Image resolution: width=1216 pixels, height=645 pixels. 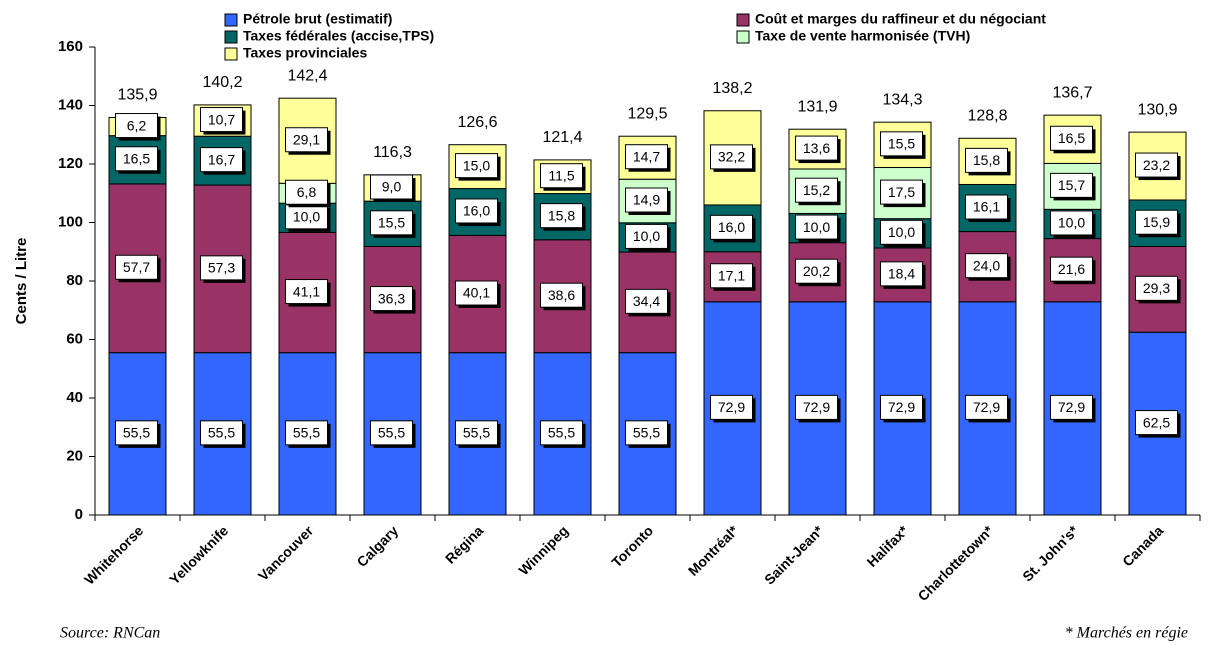 I want to click on legend-swatch, so click(x=231, y=20).